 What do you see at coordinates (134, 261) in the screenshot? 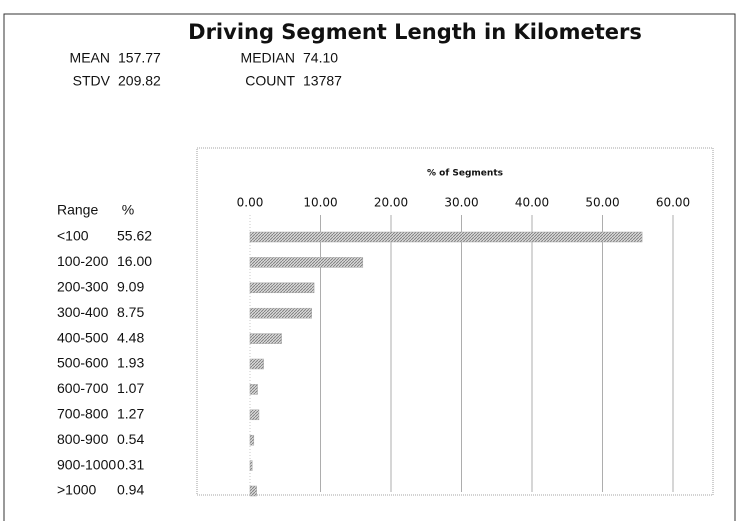
I see `percent-label: 16.00` at bounding box center [134, 261].